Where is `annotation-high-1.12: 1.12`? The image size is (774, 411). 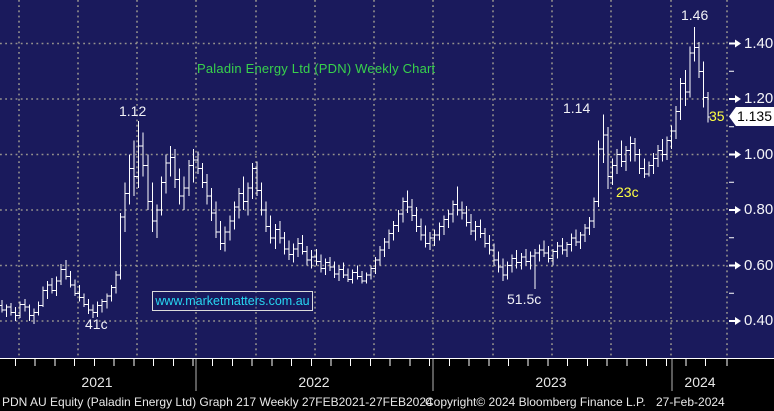
annotation-high-1.12: 1.12 is located at coordinates (133, 111).